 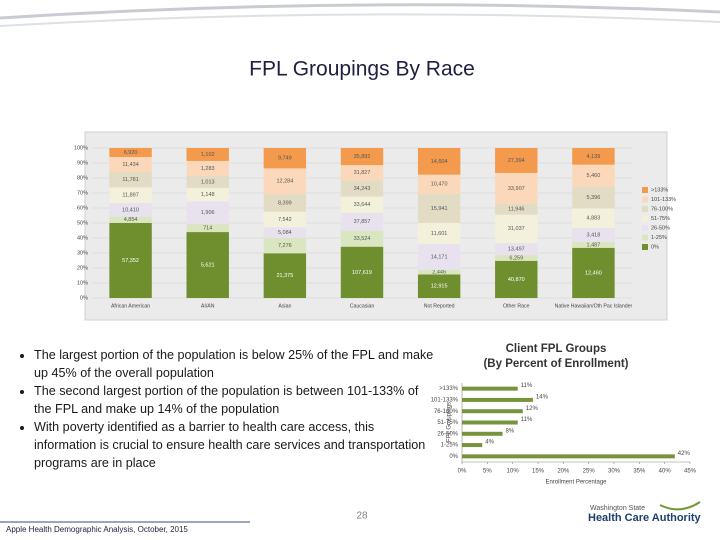 What do you see at coordinates (532, 409) in the screenshot?
I see `data-label: 12%` at bounding box center [532, 409].